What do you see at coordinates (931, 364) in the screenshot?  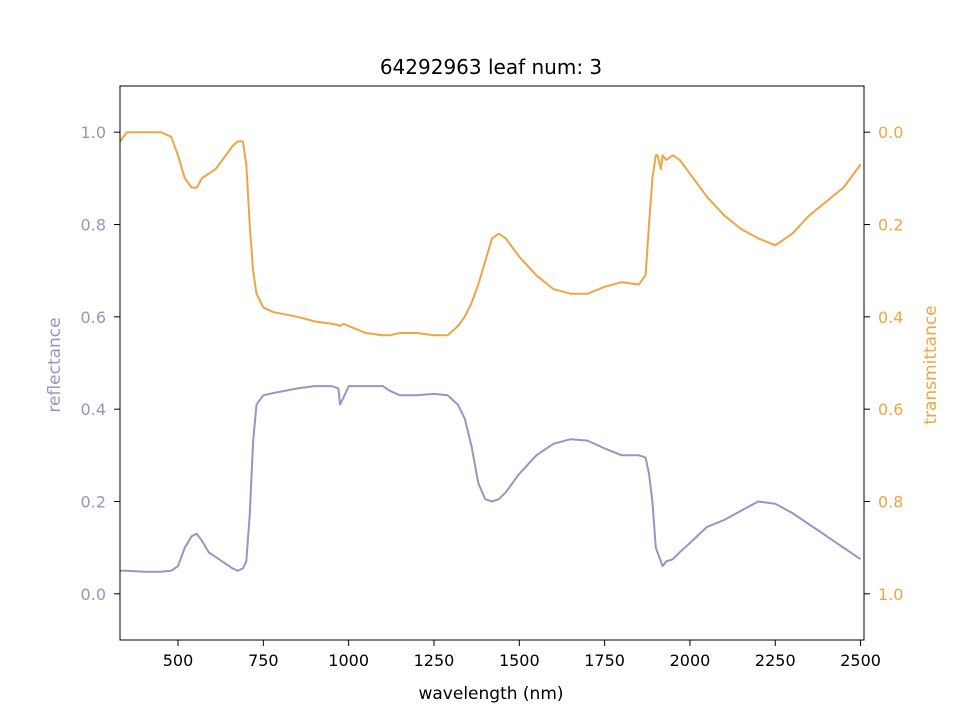 I see `y-axis-right-label: transmittance` at bounding box center [931, 364].